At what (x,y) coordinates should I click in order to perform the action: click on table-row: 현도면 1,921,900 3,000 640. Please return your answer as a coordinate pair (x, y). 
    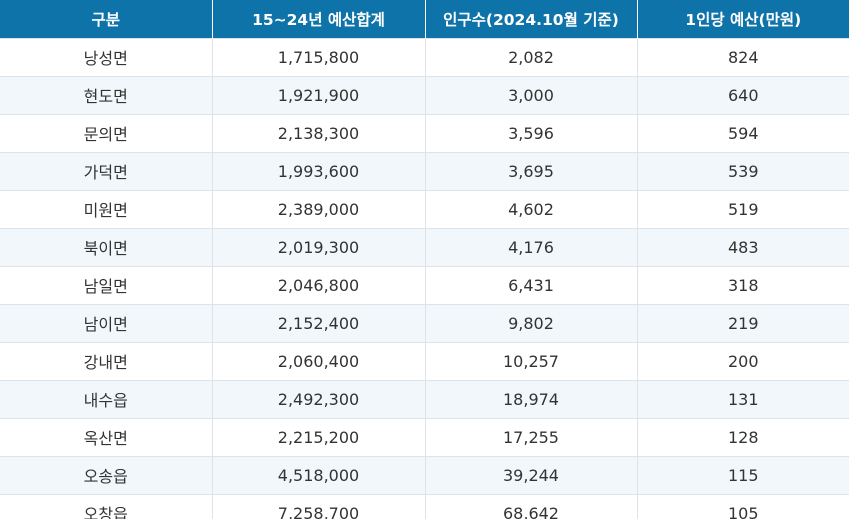
    Looking at the image, I should click on (424, 94).